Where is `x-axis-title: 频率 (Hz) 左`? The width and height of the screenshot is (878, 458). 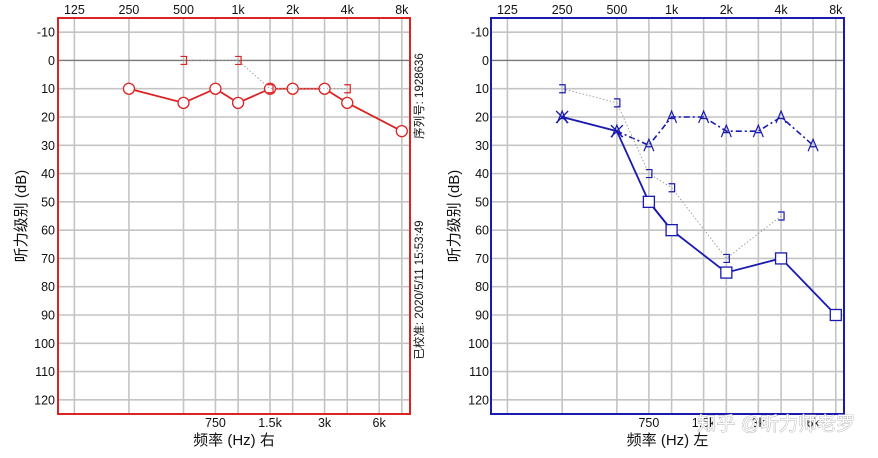
x-axis-title: 频率 (Hz) 左 is located at coordinates (668, 440).